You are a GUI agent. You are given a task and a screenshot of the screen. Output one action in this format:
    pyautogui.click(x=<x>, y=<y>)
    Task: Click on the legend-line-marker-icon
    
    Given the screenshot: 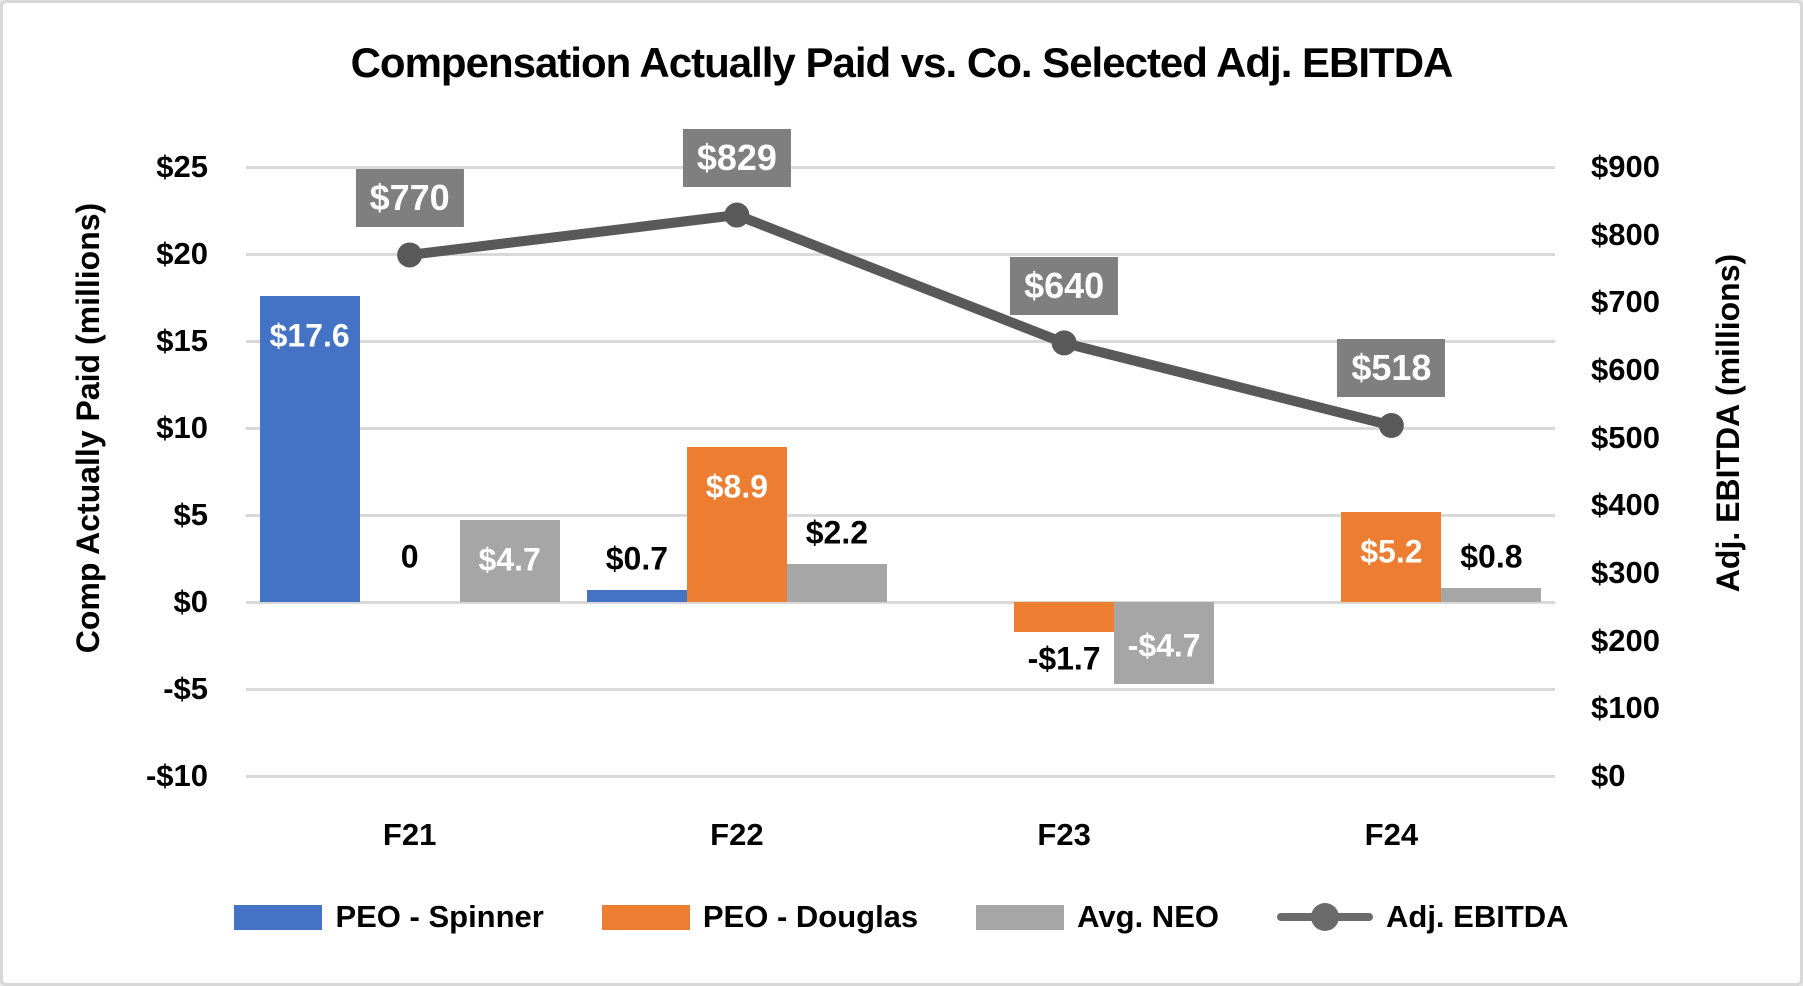 What is the action you would take?
    pyautogui.click(x=1325, y=917)
    